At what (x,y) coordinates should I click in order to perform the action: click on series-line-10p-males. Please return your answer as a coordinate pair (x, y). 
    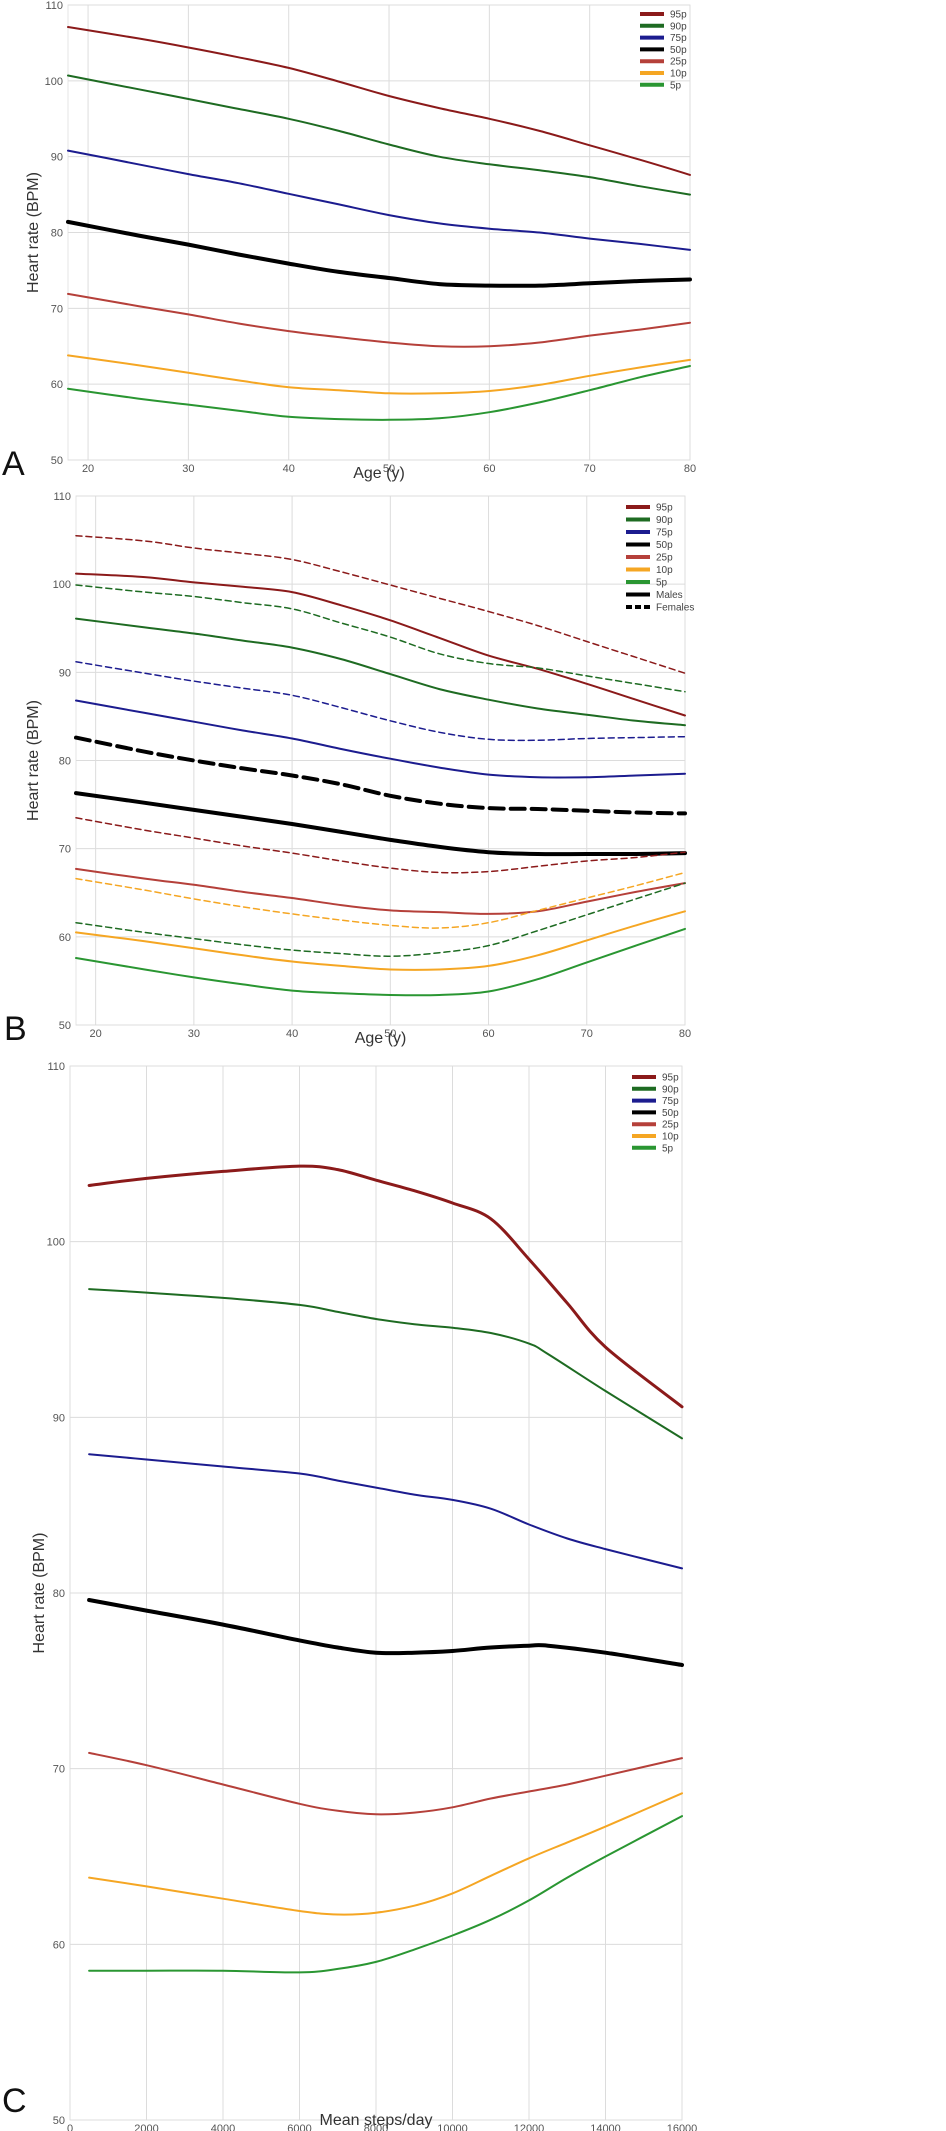
    Looking at the image, I should click on (380, 940).